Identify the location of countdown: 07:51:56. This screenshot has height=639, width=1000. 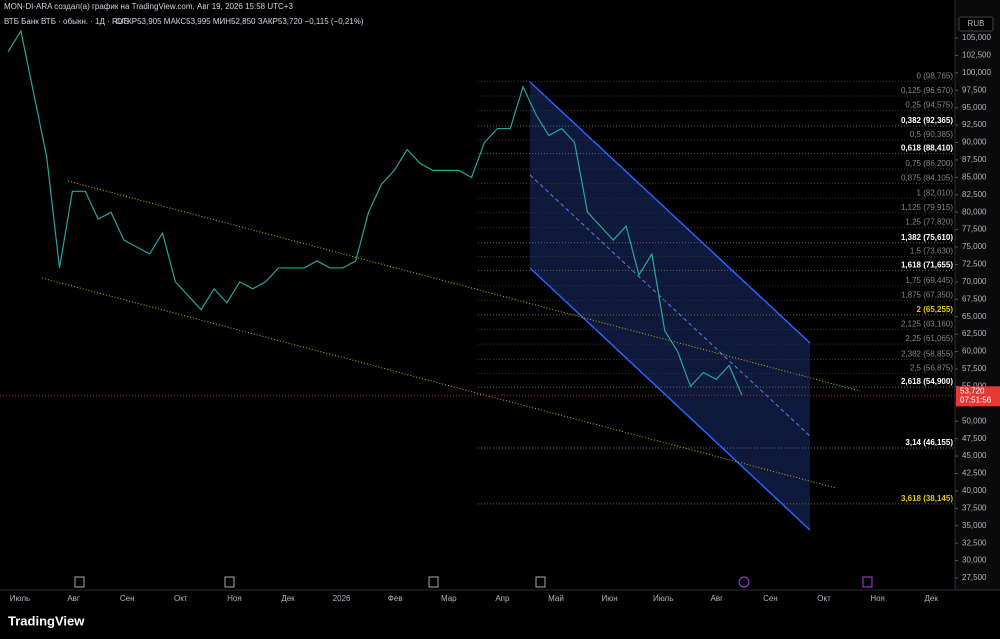
(976, 399).